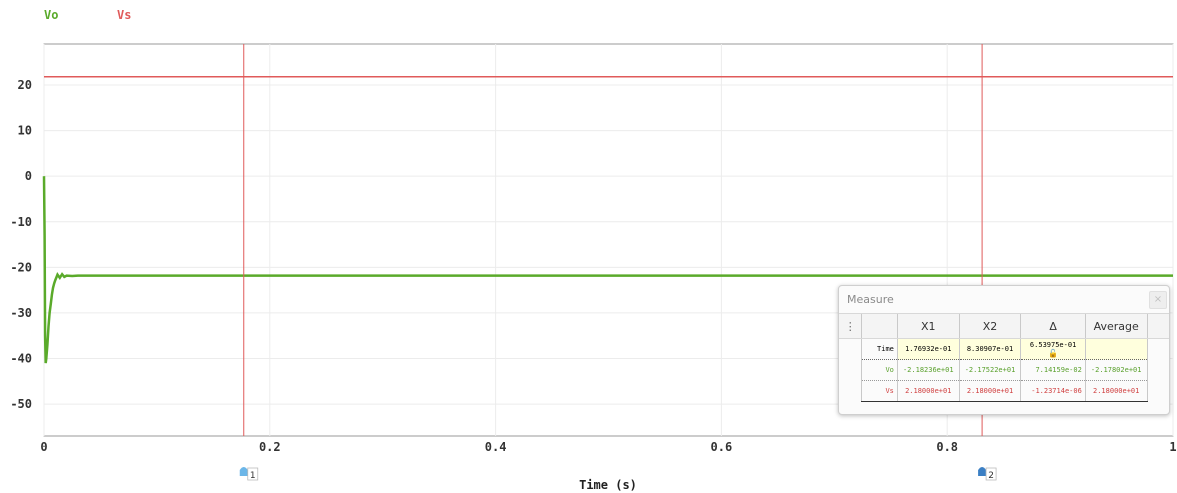 This screenshot has height=493, width=1177. What do you see at coordinates (879, 349) in the screenshot?
I see `row-label: Time` at bounding box center [879, 349].